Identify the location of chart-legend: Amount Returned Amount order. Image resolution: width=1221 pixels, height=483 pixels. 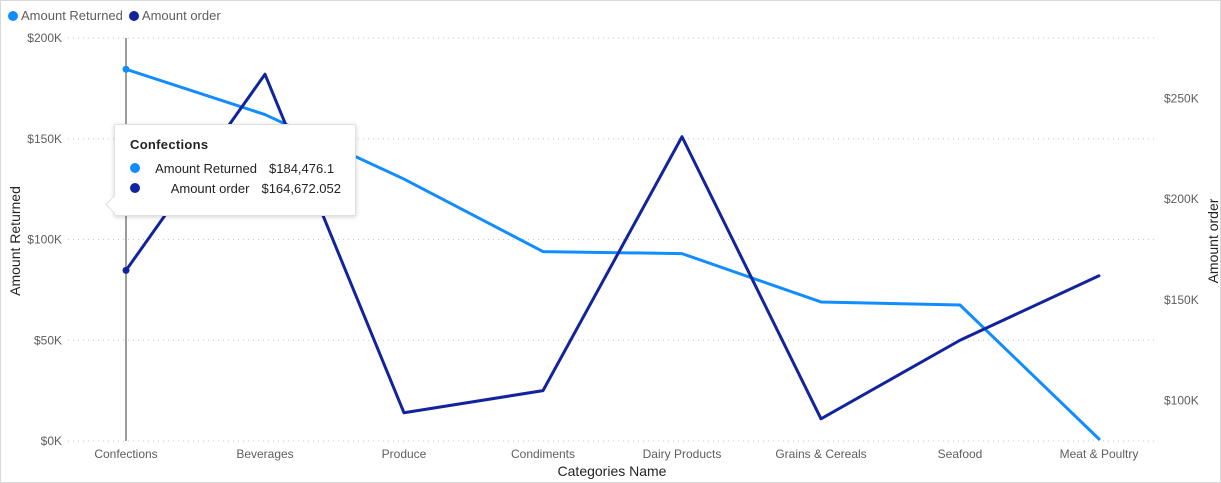
(117, 15).